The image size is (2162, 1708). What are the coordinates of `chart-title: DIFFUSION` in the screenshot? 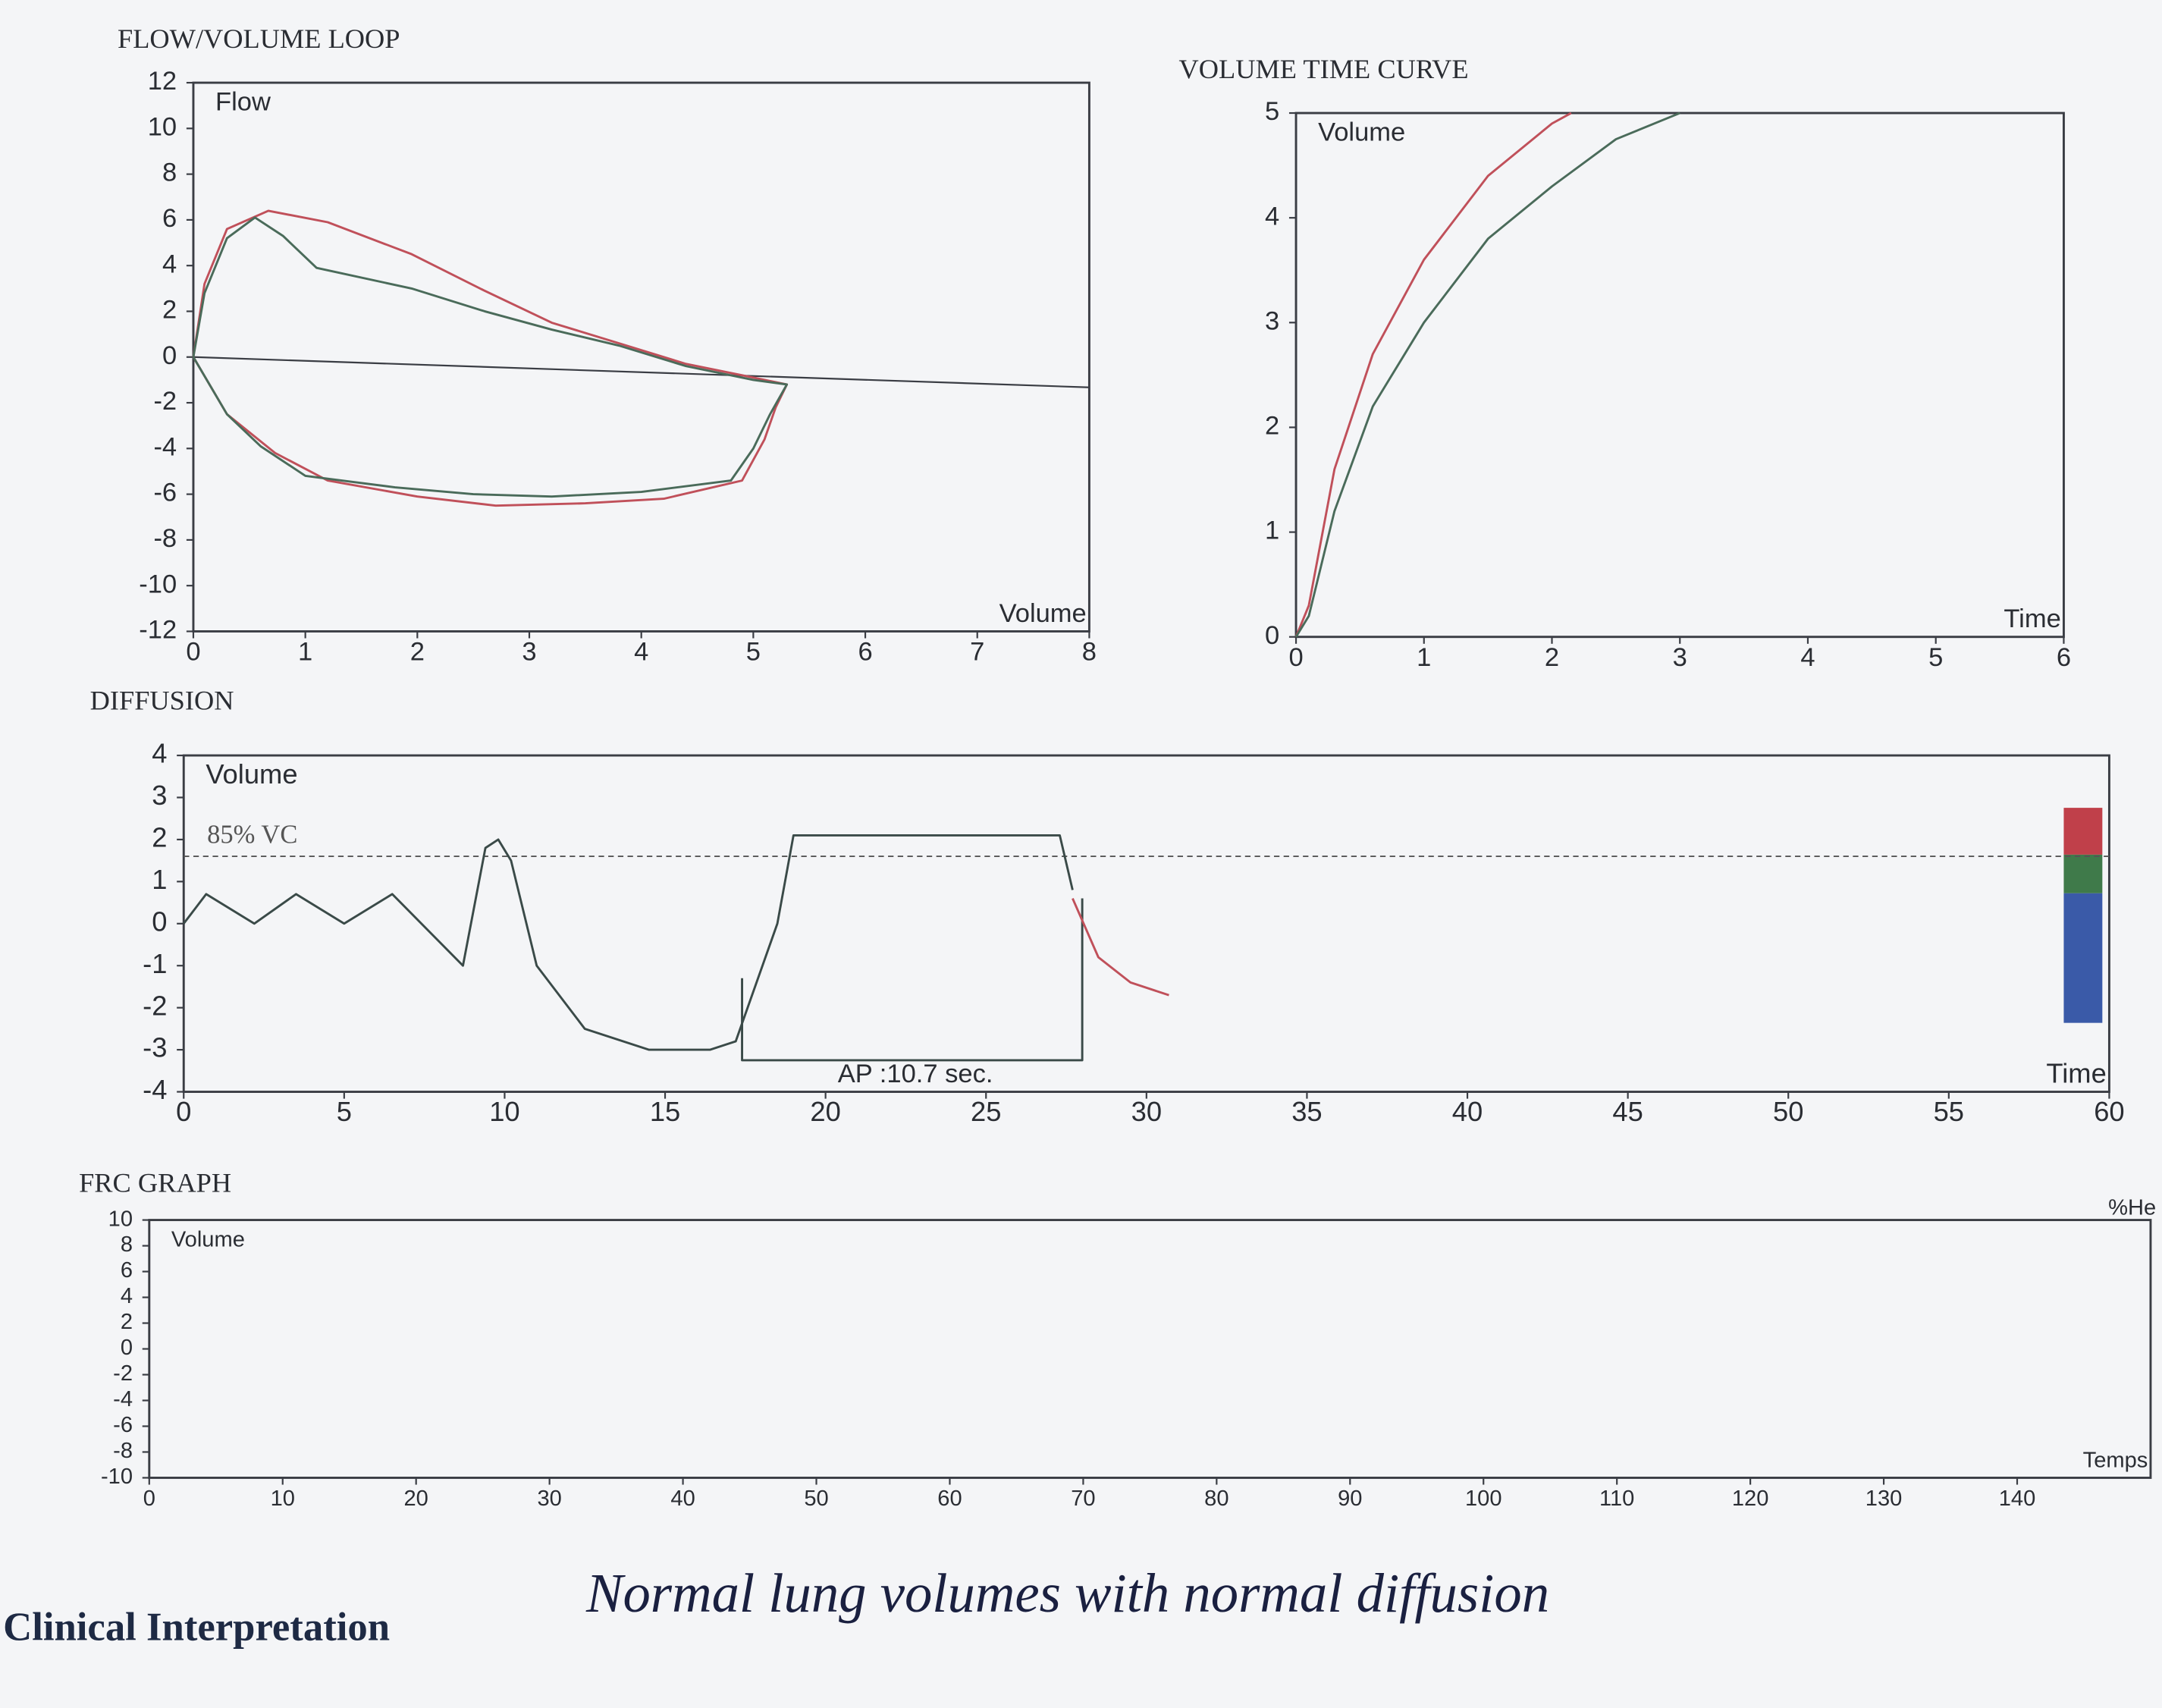 It's located at (162, 700).